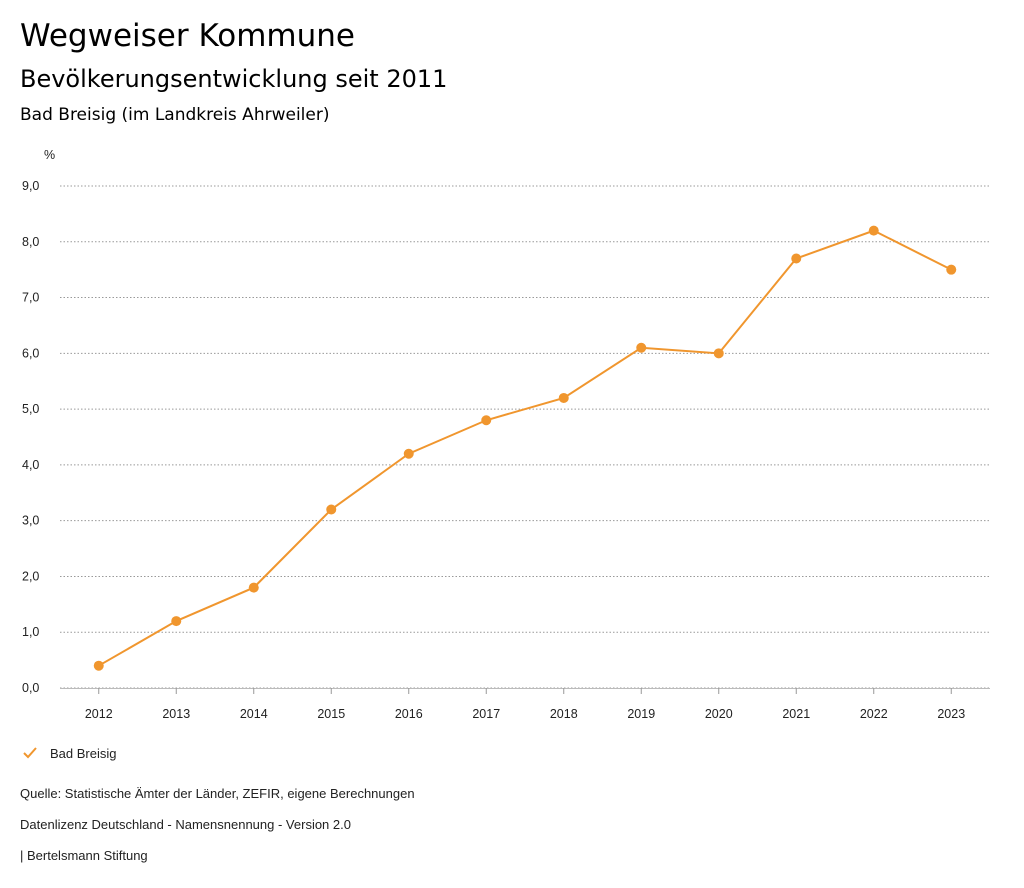 The image size is (1024, 888). What do you see at coordinates (30, 521) in the screenshot?
I see `y-tick-label: 3,0` at bounding box center [30, 521].